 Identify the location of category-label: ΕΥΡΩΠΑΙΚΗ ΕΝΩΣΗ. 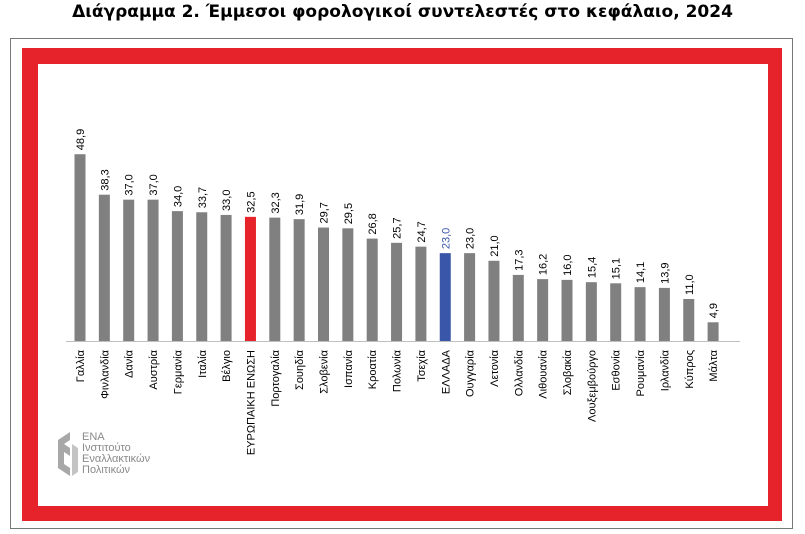
(251, 402).